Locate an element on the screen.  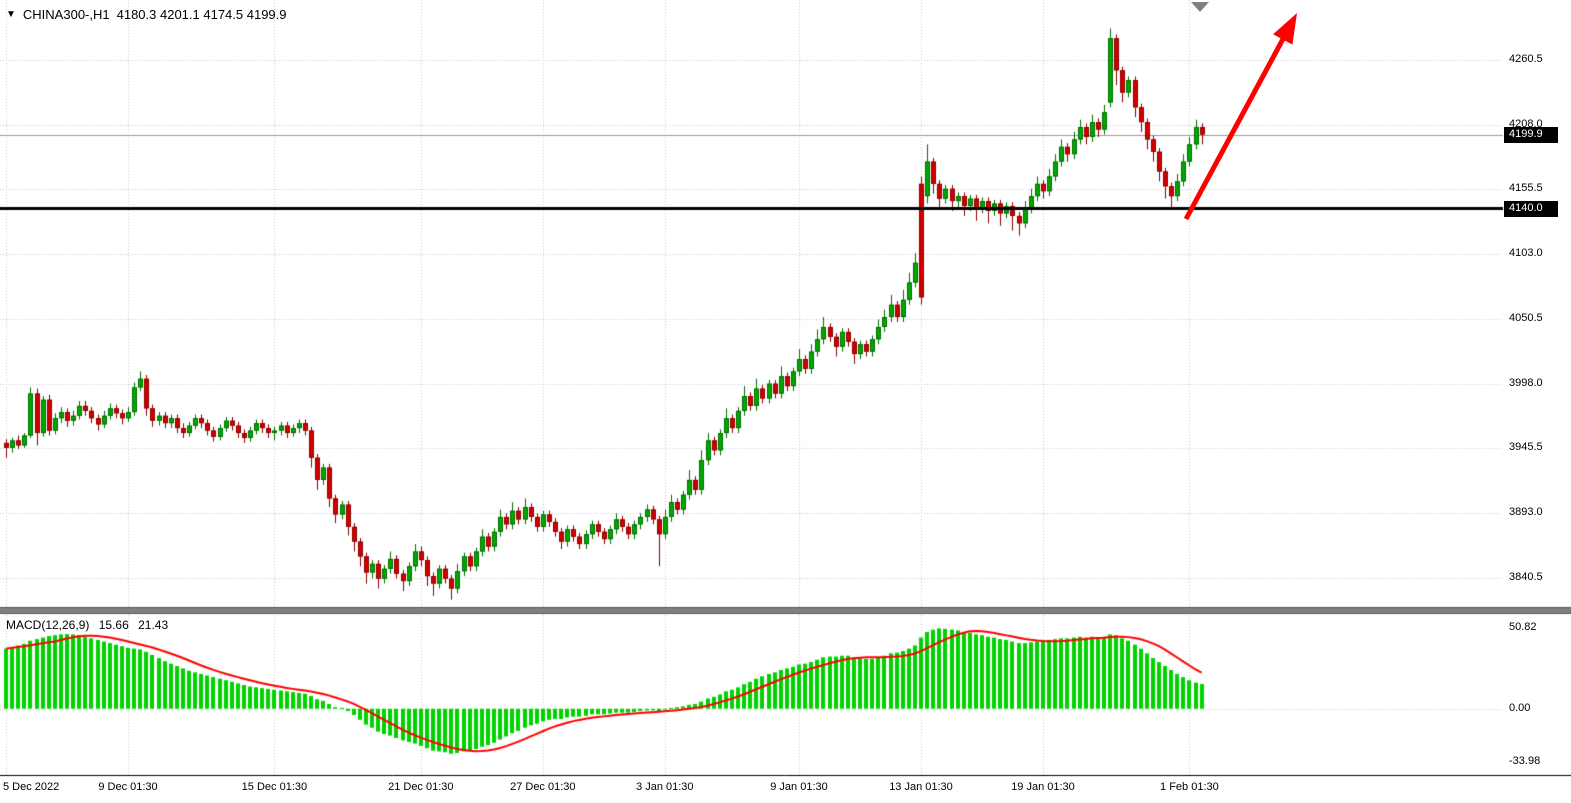
hline-price-badge: 4140.0 is located at coordinates (1531, 208).